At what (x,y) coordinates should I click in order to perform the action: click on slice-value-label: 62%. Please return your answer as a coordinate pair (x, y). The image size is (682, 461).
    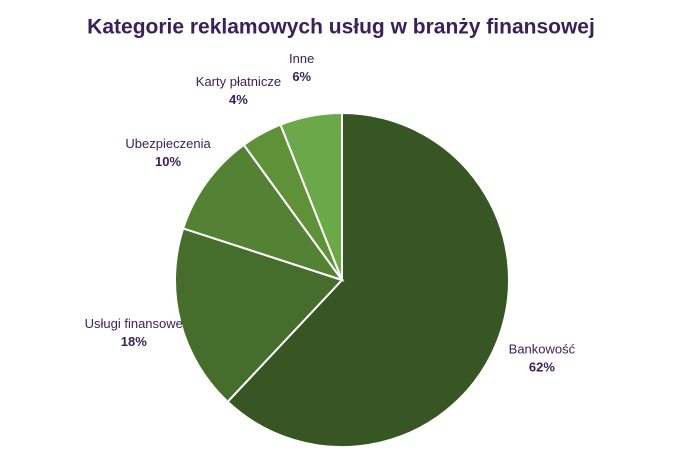
    Looking at the image, I should click on (542, 367).